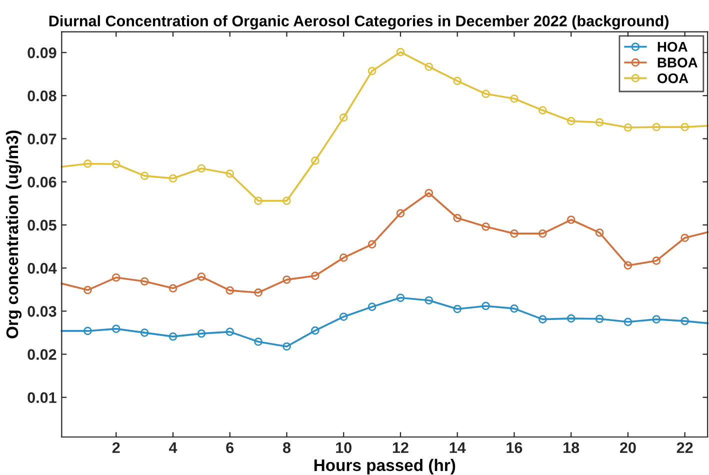  I want to click on y-tick-label: 0.04, so click(42, 268).